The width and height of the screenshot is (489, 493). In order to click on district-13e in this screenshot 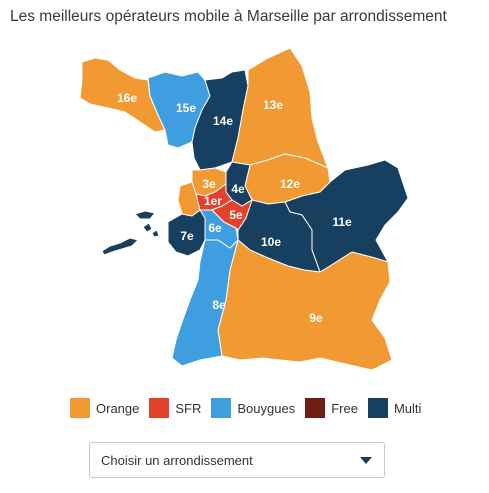, I will do `click(280, 108)`.